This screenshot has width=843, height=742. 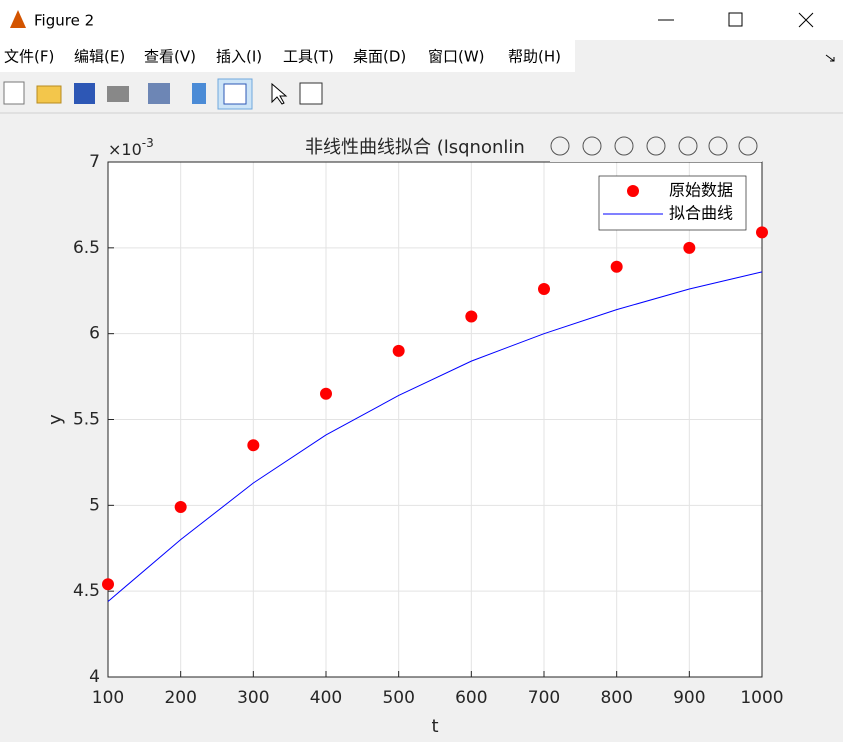 I want to click on legend-marker, so click(x=633, y=191).